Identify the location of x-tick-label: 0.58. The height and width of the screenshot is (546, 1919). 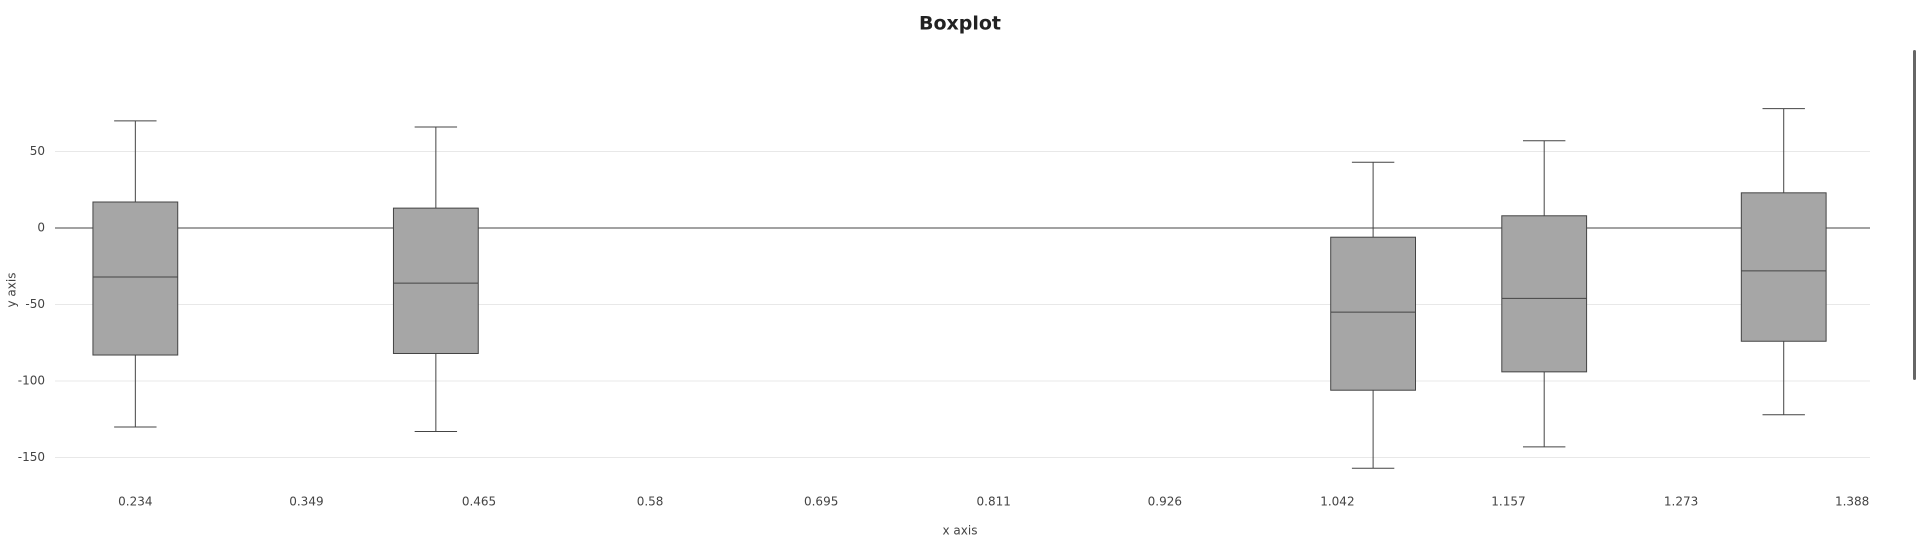
(650, 502).